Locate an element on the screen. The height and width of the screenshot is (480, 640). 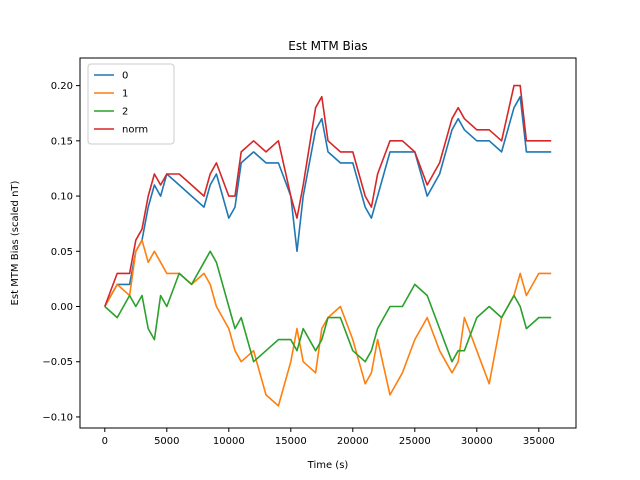
y-tick-label: 0.05 is located at coordinates (62, 252).